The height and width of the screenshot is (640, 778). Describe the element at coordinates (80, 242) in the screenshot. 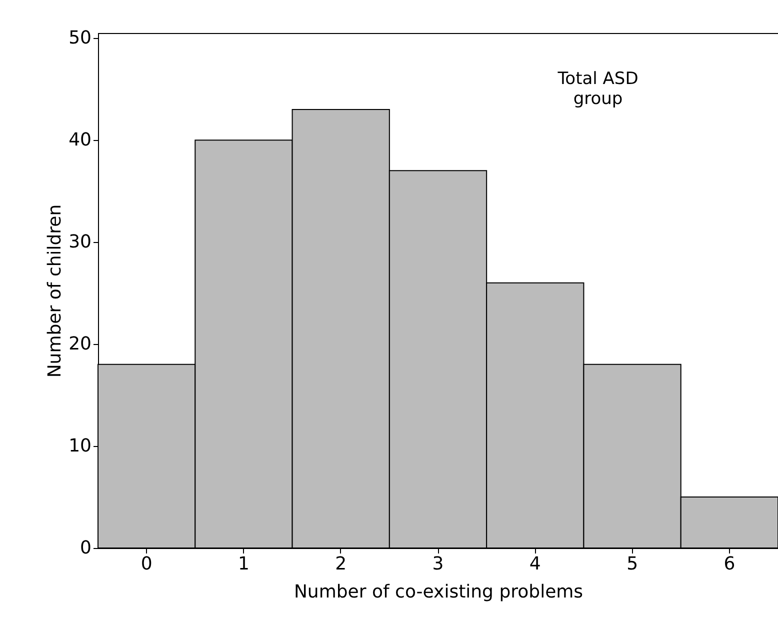

I see `y-tick-label: 30` at that location.